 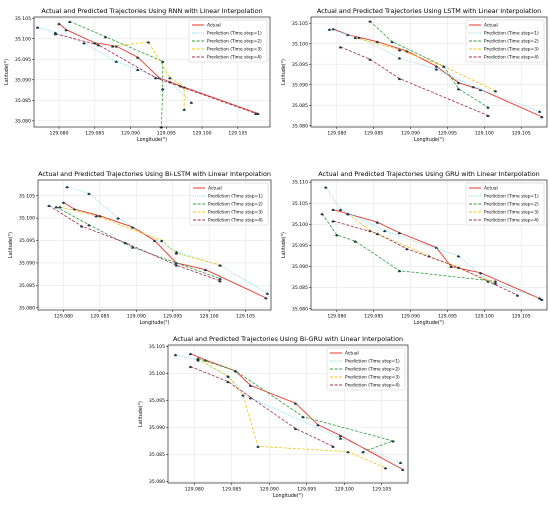 I want to click on y-tick-label: 35.105, so click(x=300, y=204).